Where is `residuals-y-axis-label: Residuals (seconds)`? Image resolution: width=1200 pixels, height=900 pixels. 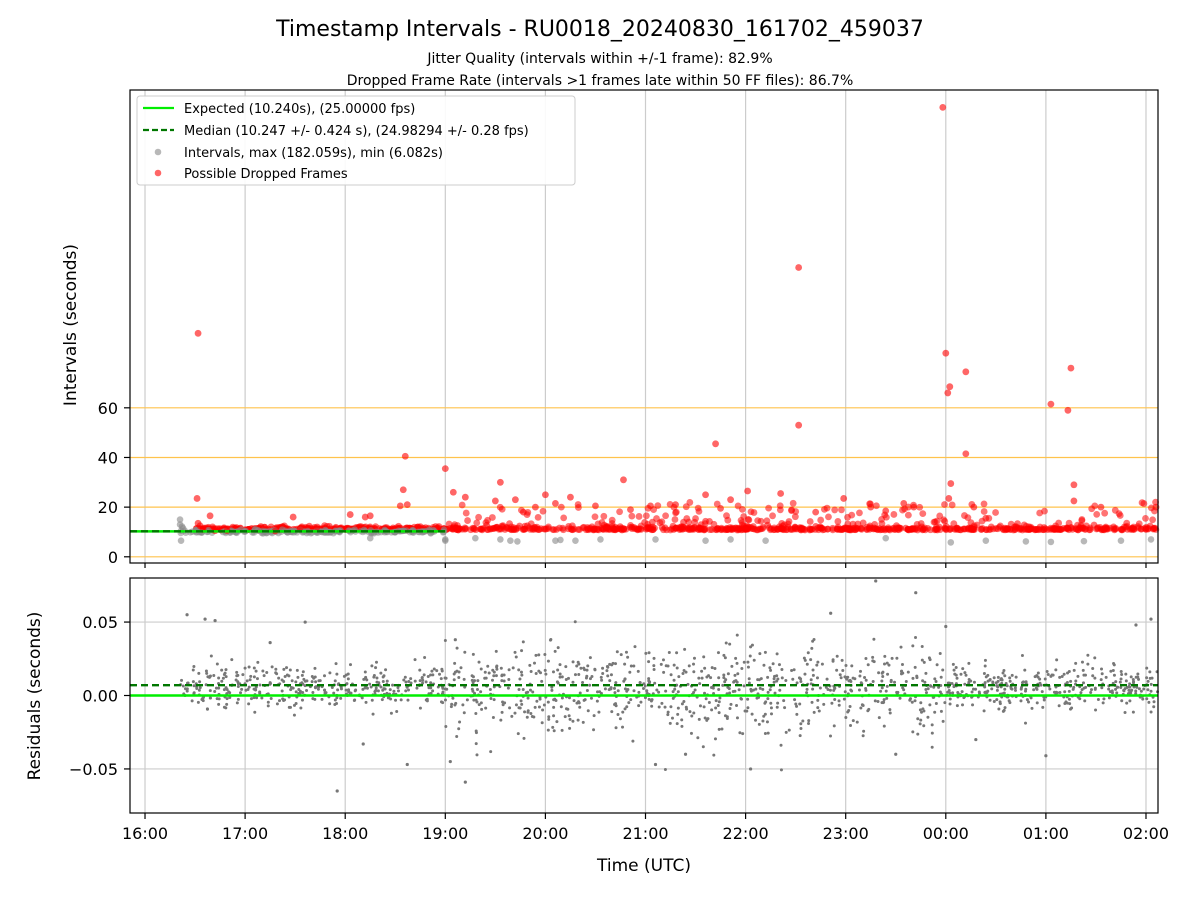 residuals-y-axis-label: Residuals (seconds) is located at coordinates (35, 696).